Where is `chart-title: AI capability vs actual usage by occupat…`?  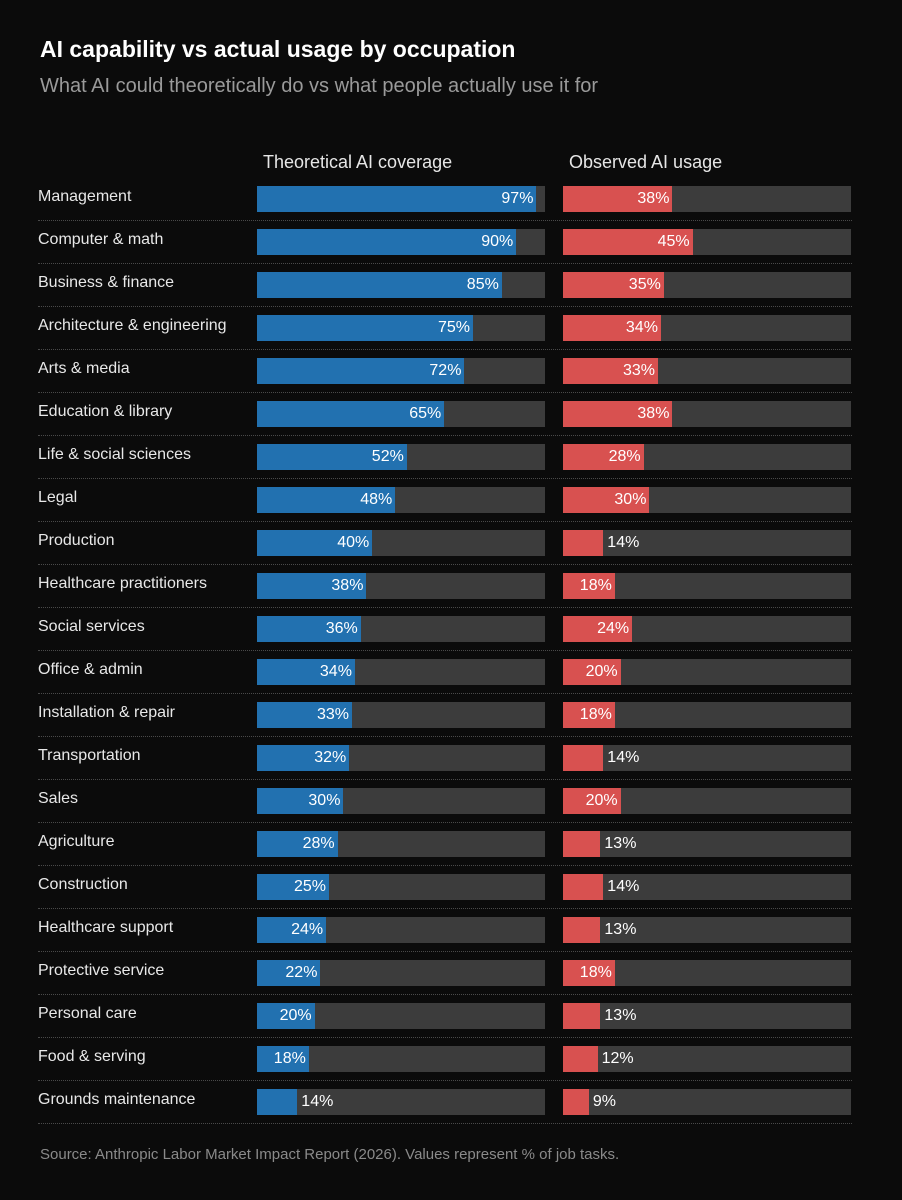 chart-title: AI capability vs actual usage by occupat… is located at coordinates (278, 49).